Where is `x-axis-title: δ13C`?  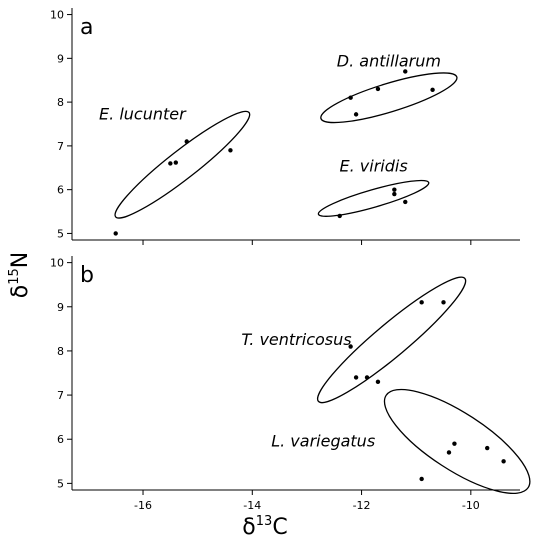 x-axis-title: δ13C is located at coordinates (264, 527).